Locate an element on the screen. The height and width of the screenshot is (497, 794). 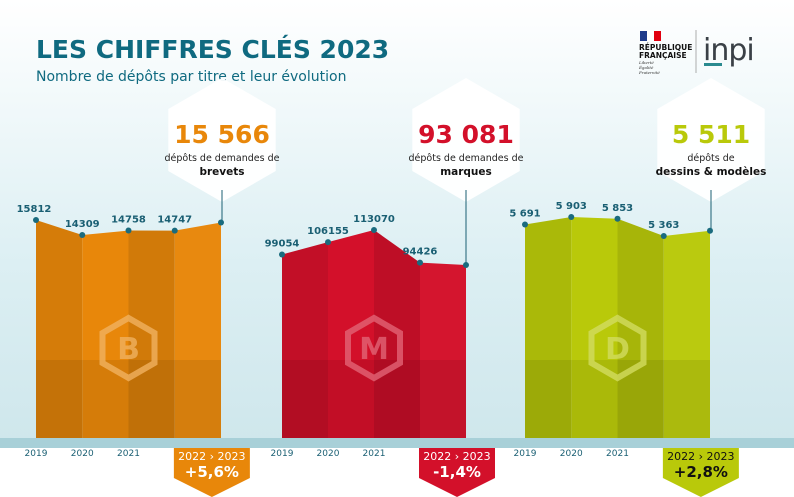
headline-value: 15 566 is located at coordinates (222, 134).